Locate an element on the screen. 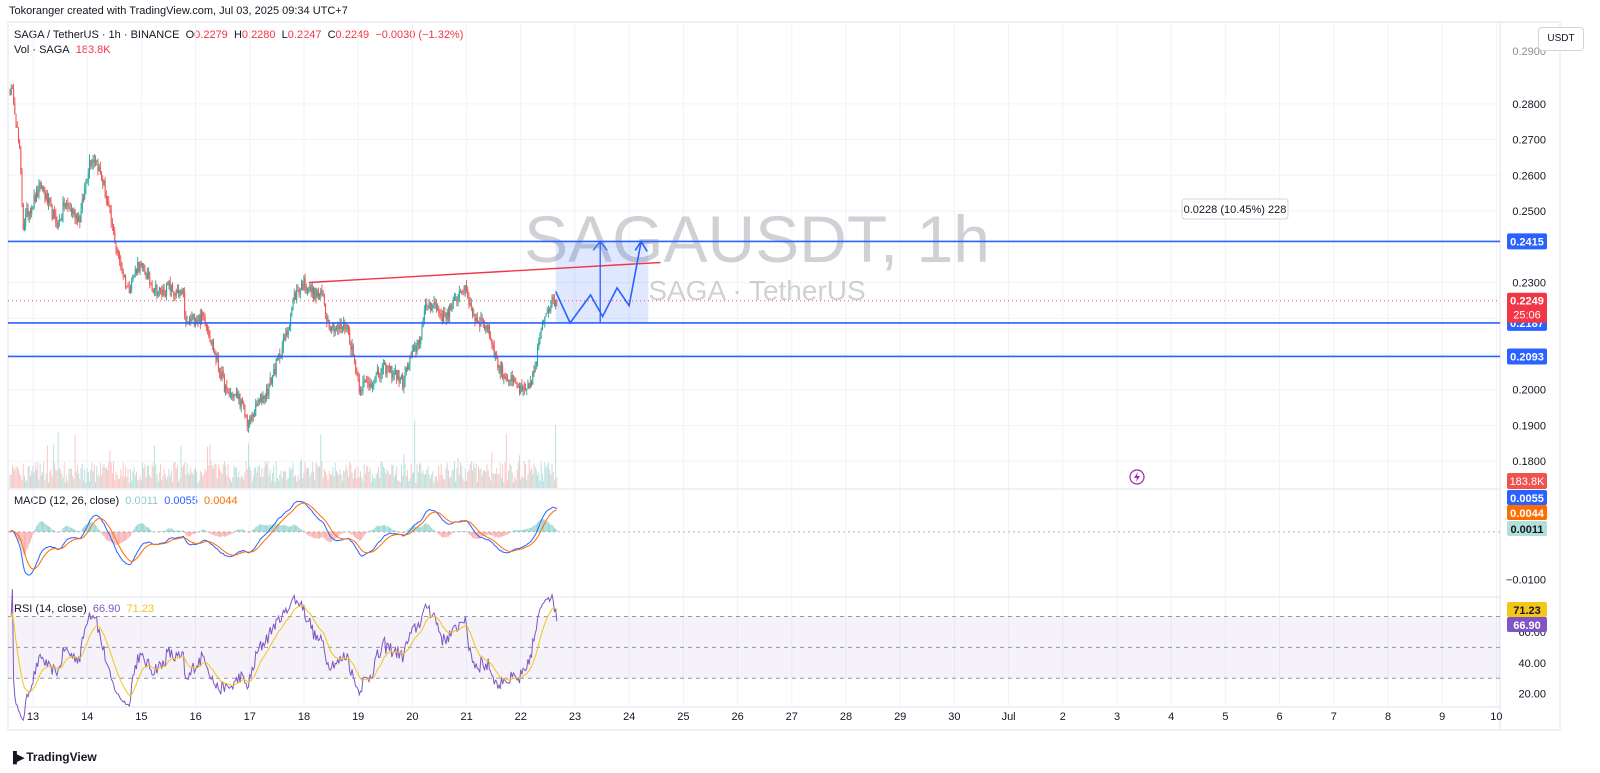 This screenshot has height=773, width=1600. price-axis-tick: 0.1800 is located at coordinates (1529, 462).